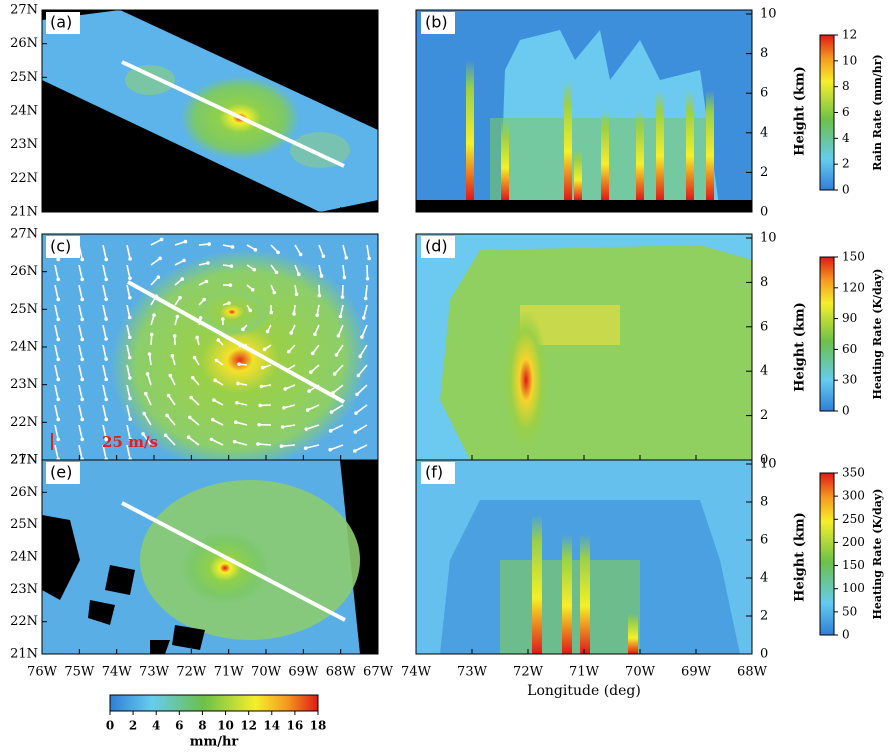  Describe the element at coordinates (60, 246) in the screenshot. I see `panel-label: (c)` at that location.